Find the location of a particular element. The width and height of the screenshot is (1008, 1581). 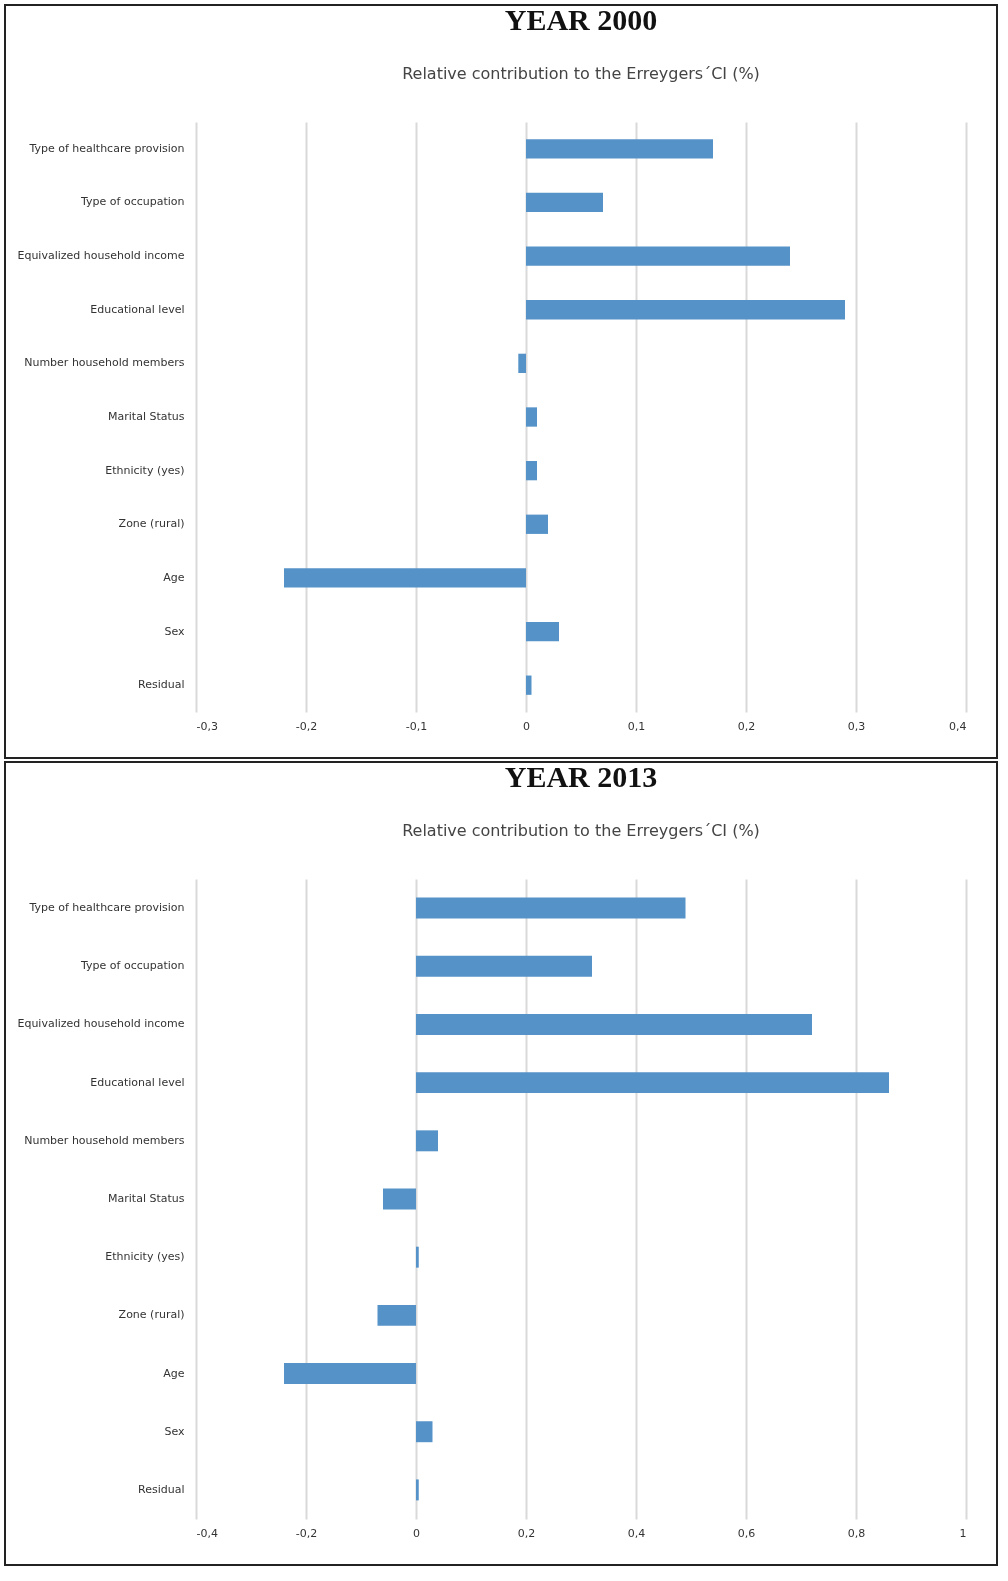

x-tick-label: 0,6 is located at coordinates (746, 1533).